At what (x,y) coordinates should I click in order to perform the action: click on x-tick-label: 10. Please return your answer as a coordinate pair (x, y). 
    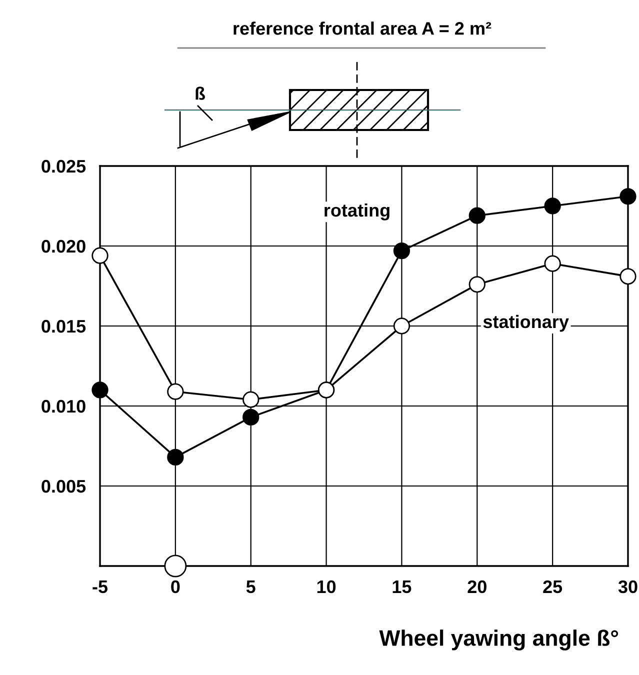
    Looking at the image, I should click on (326, 587).